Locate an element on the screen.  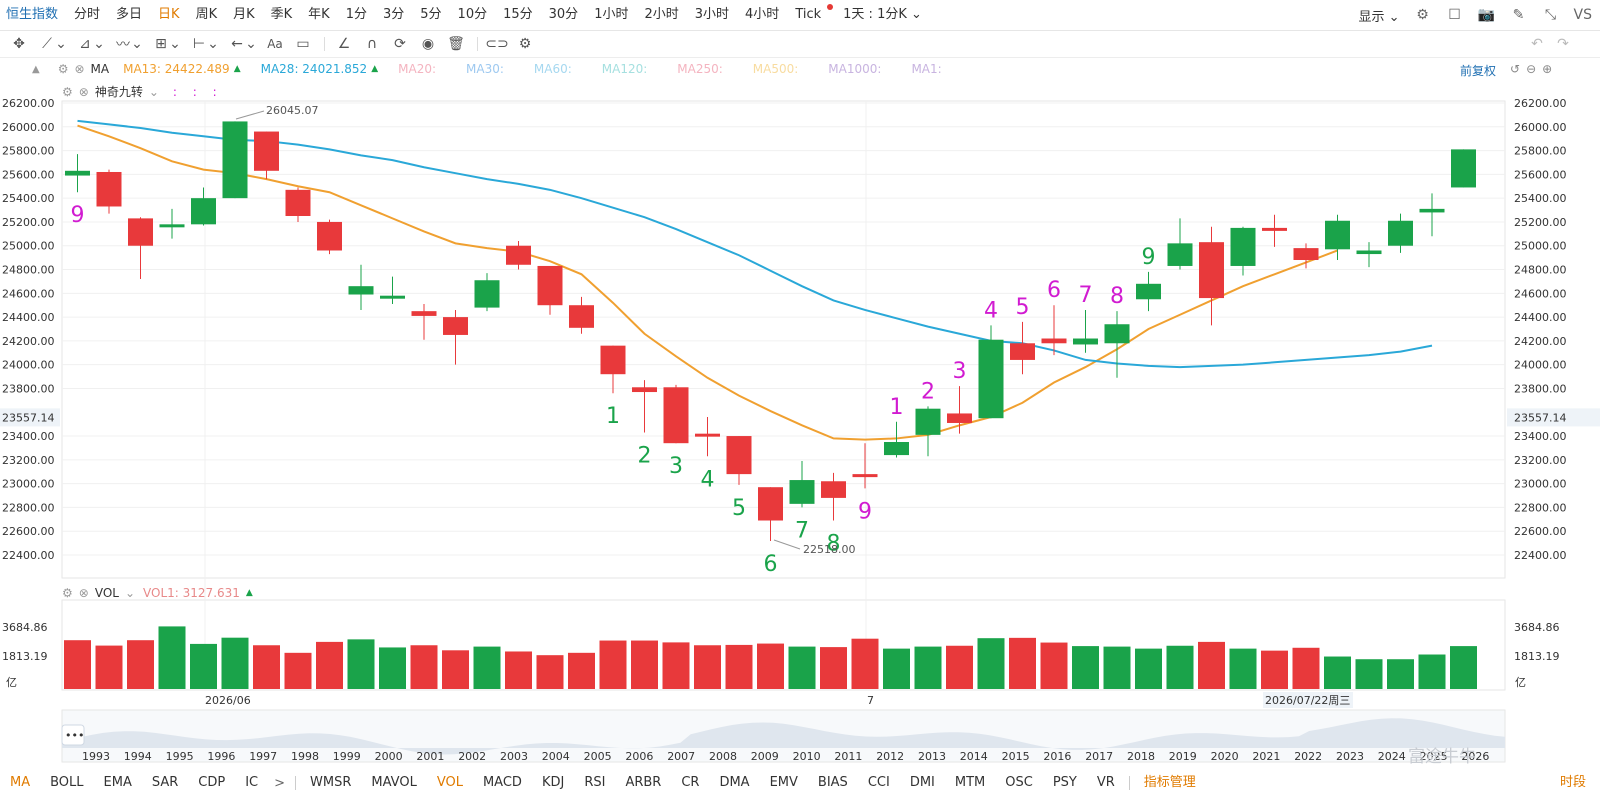
period-tab: 2小时 is located at coordinates (661, 14).